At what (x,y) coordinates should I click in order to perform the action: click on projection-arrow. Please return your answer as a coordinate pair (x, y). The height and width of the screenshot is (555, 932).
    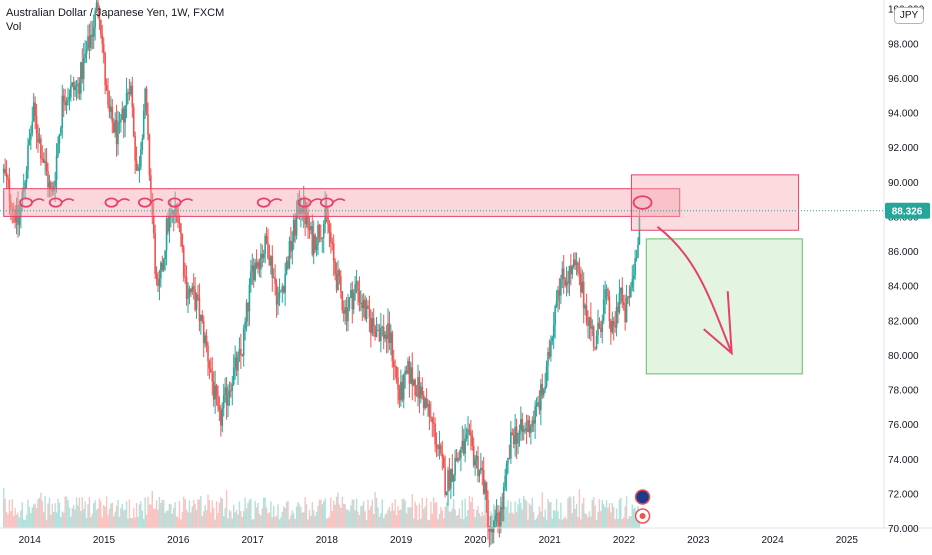
    Looking at the image, I should click on (694, 290).